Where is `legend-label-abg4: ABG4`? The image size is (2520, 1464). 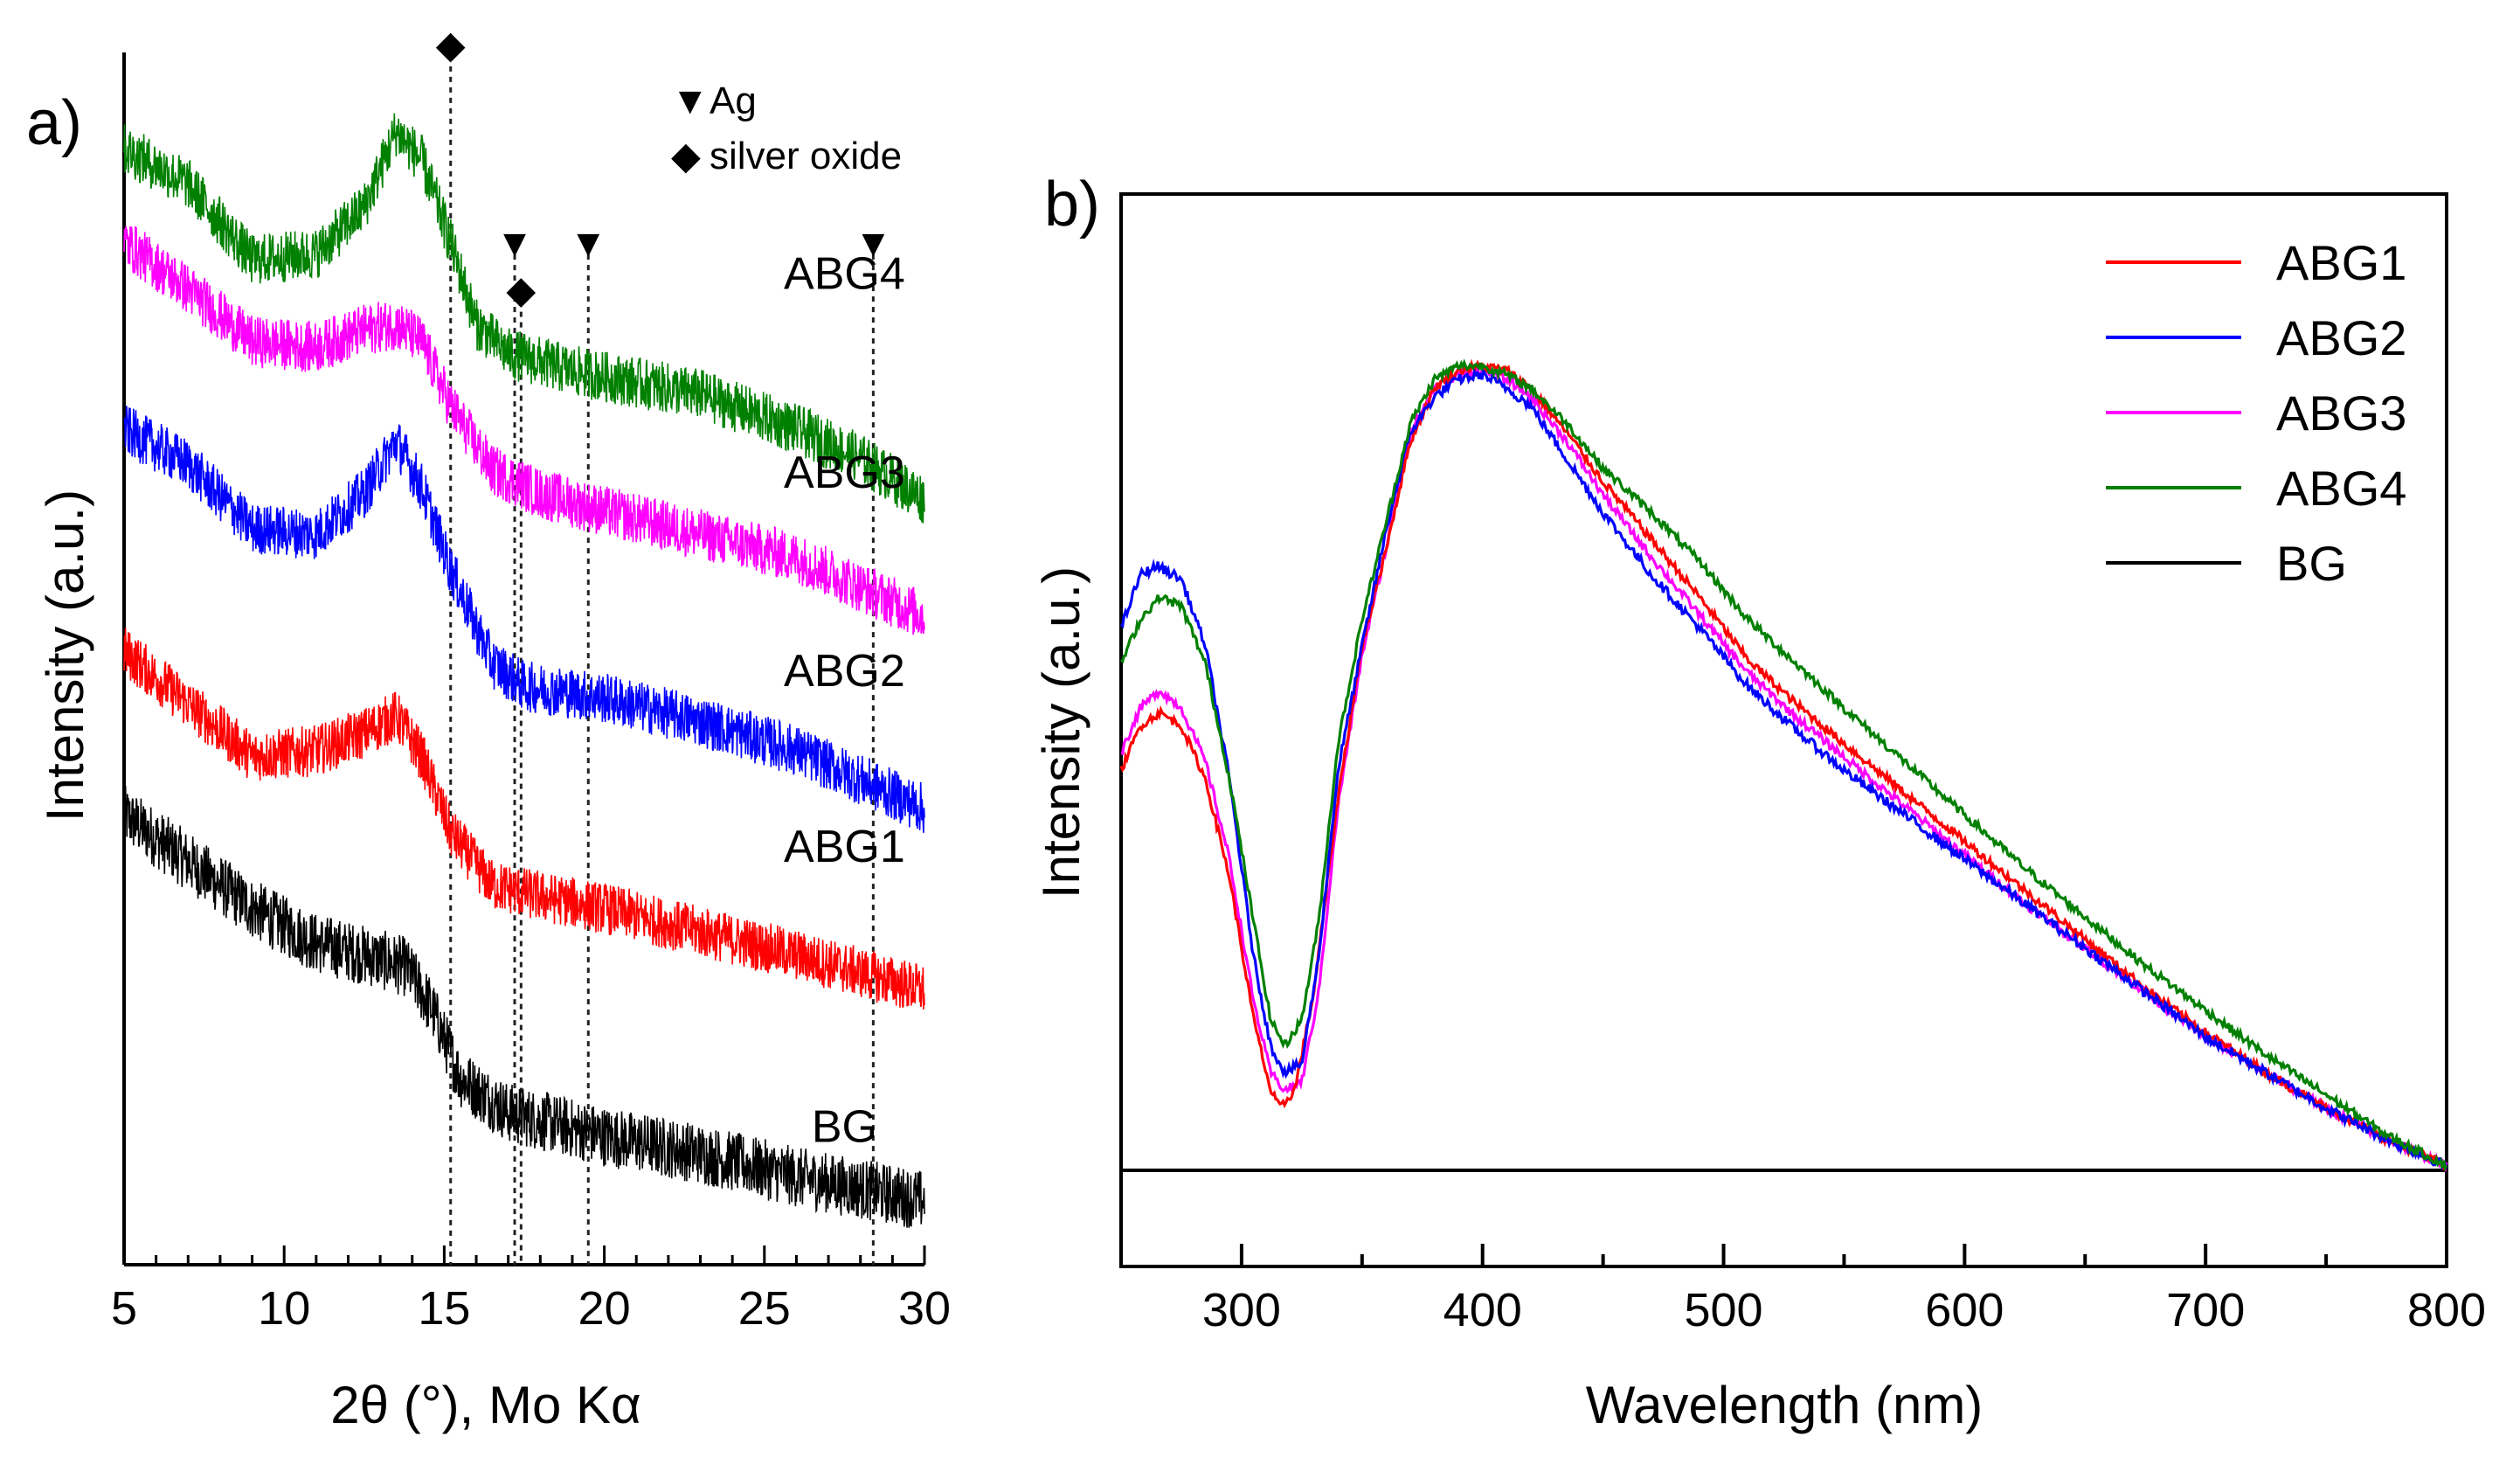 legend-label-abg4: ABG4 is located at coordinates (2341, 488).